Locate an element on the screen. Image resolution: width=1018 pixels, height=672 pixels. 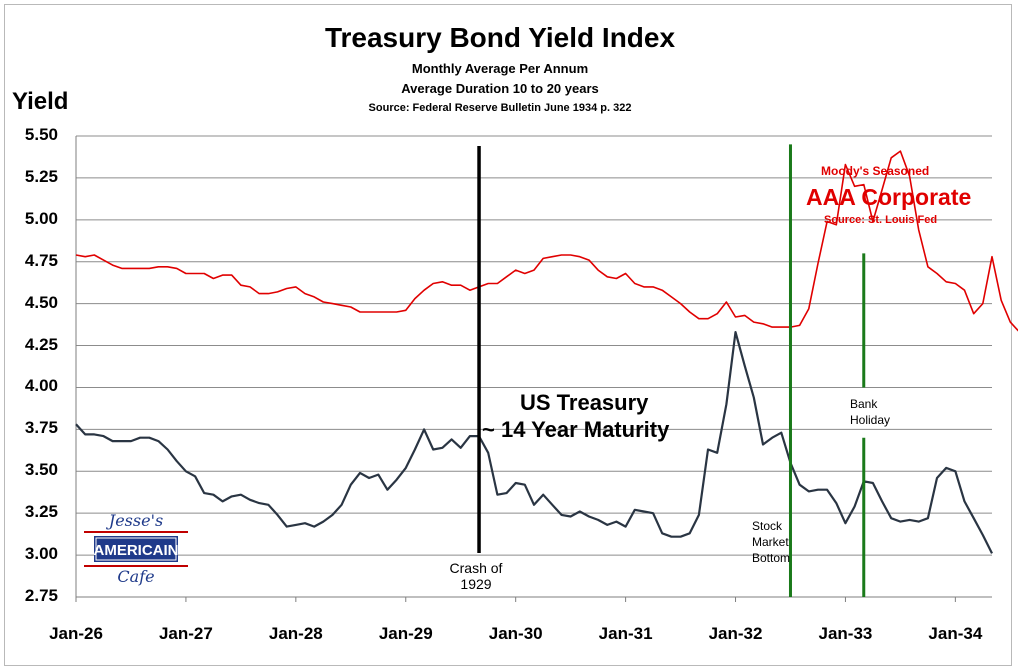
y-axis-label: Yield is located at coordinates (40, 101).